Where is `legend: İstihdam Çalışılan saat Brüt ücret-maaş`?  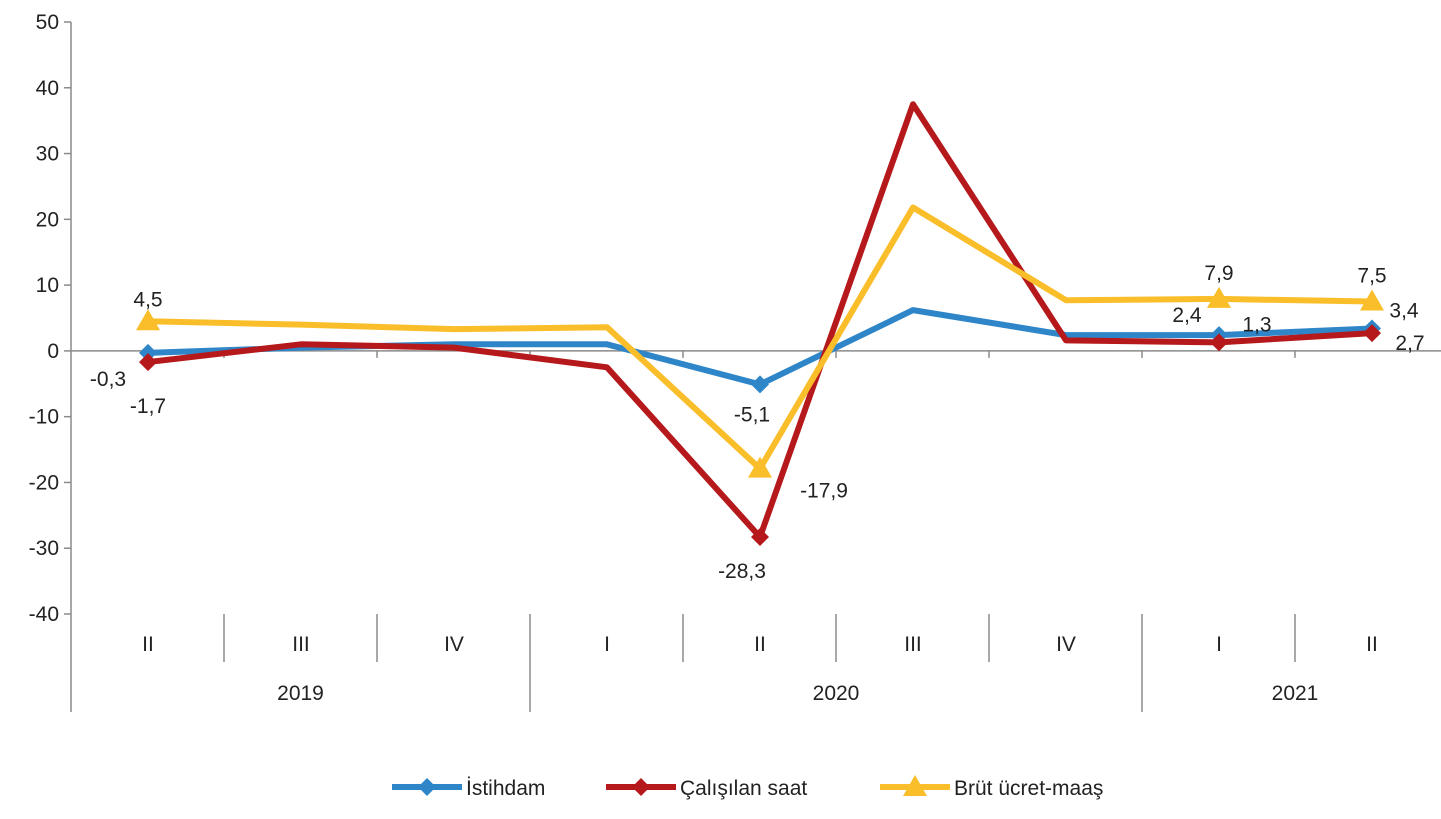 legend: İstihdam Çalışılan saat Brüt ücret-maaş is located at coordinates (747, 787).